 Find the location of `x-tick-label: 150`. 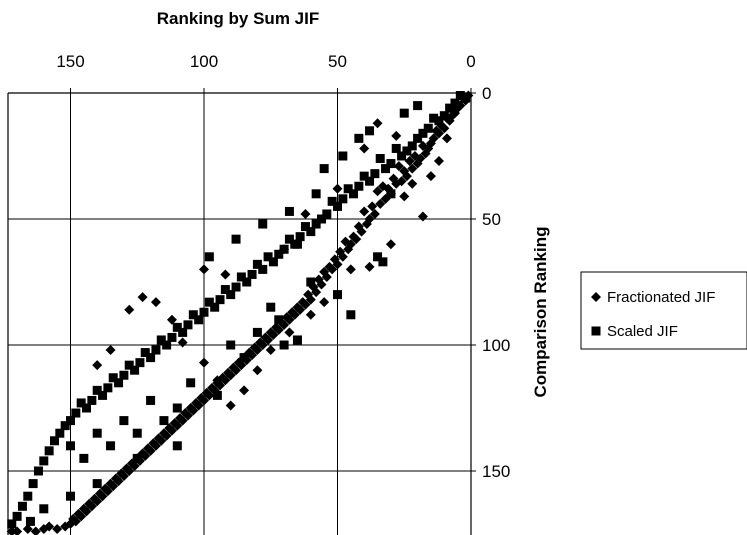

x-tick-label: 150 is located at coordinates (70, 61).